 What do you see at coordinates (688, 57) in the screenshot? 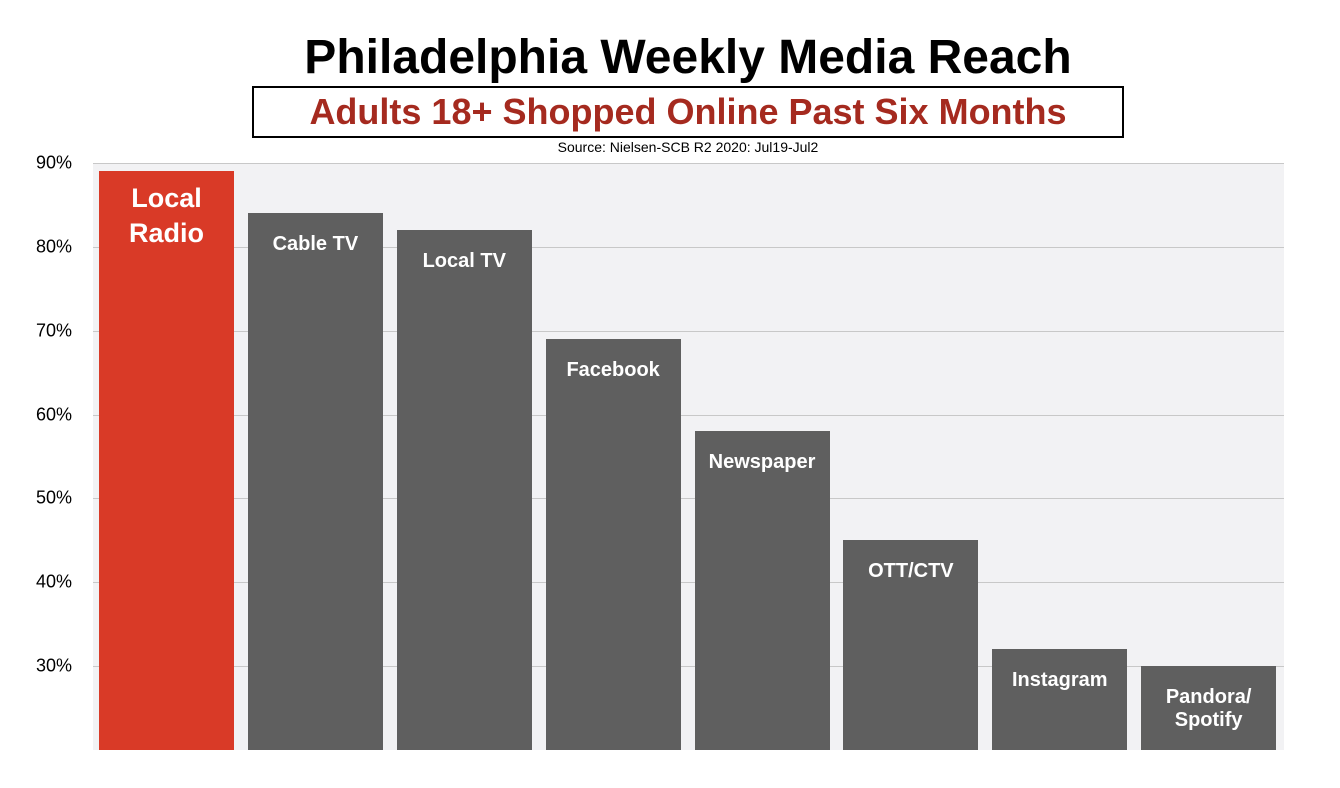
I see `chart-title: Philadelphia Weekly Media Reach` at bounding box center [688, 57].